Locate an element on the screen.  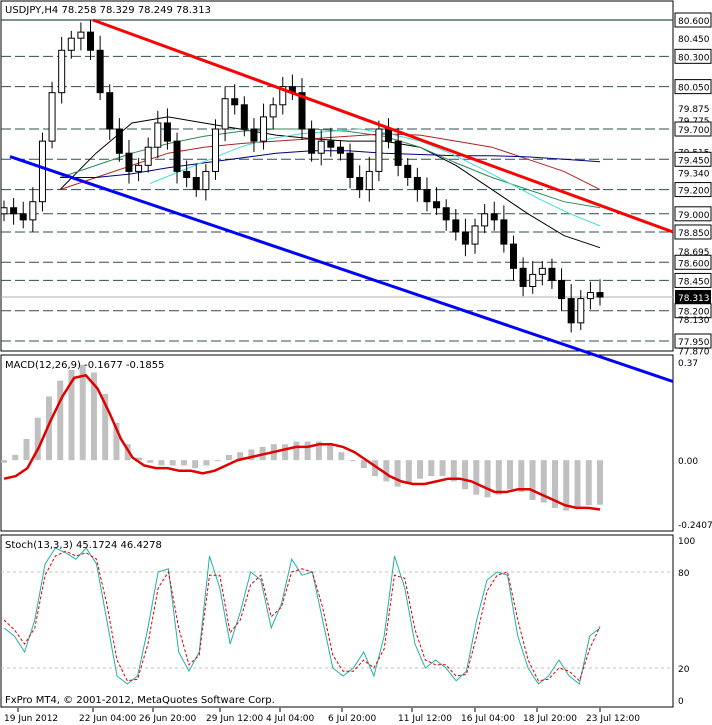
last-price-label: 78.313 is located at coordinates (694, 299).